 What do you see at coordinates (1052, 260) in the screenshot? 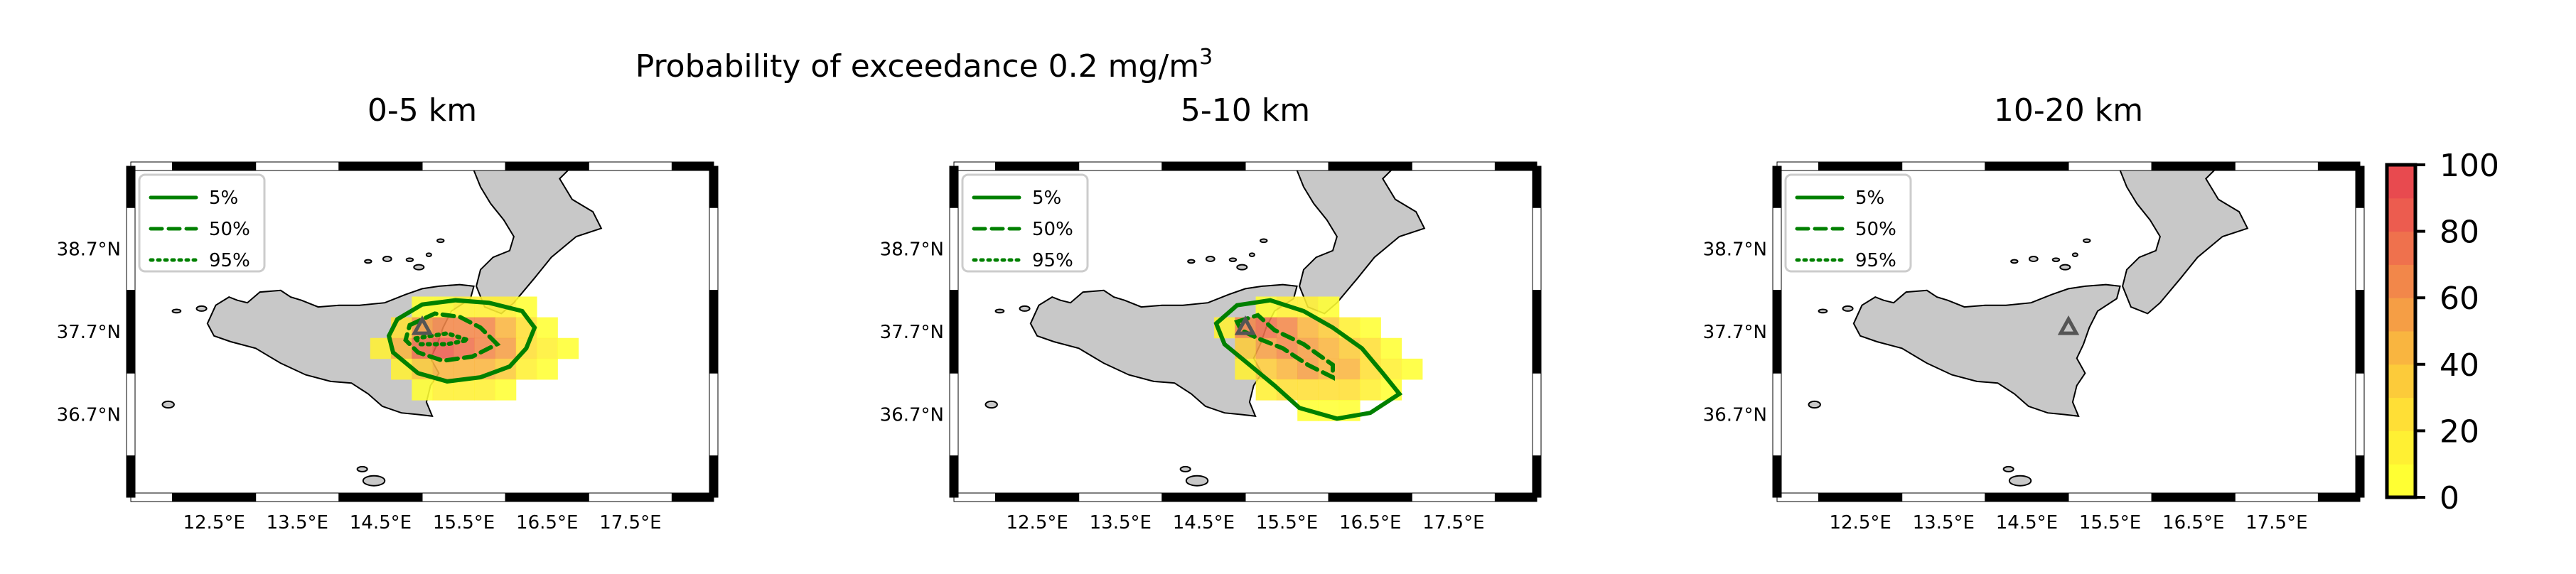
I see `legend-label: 95%` at bounding box center [1052, 260].